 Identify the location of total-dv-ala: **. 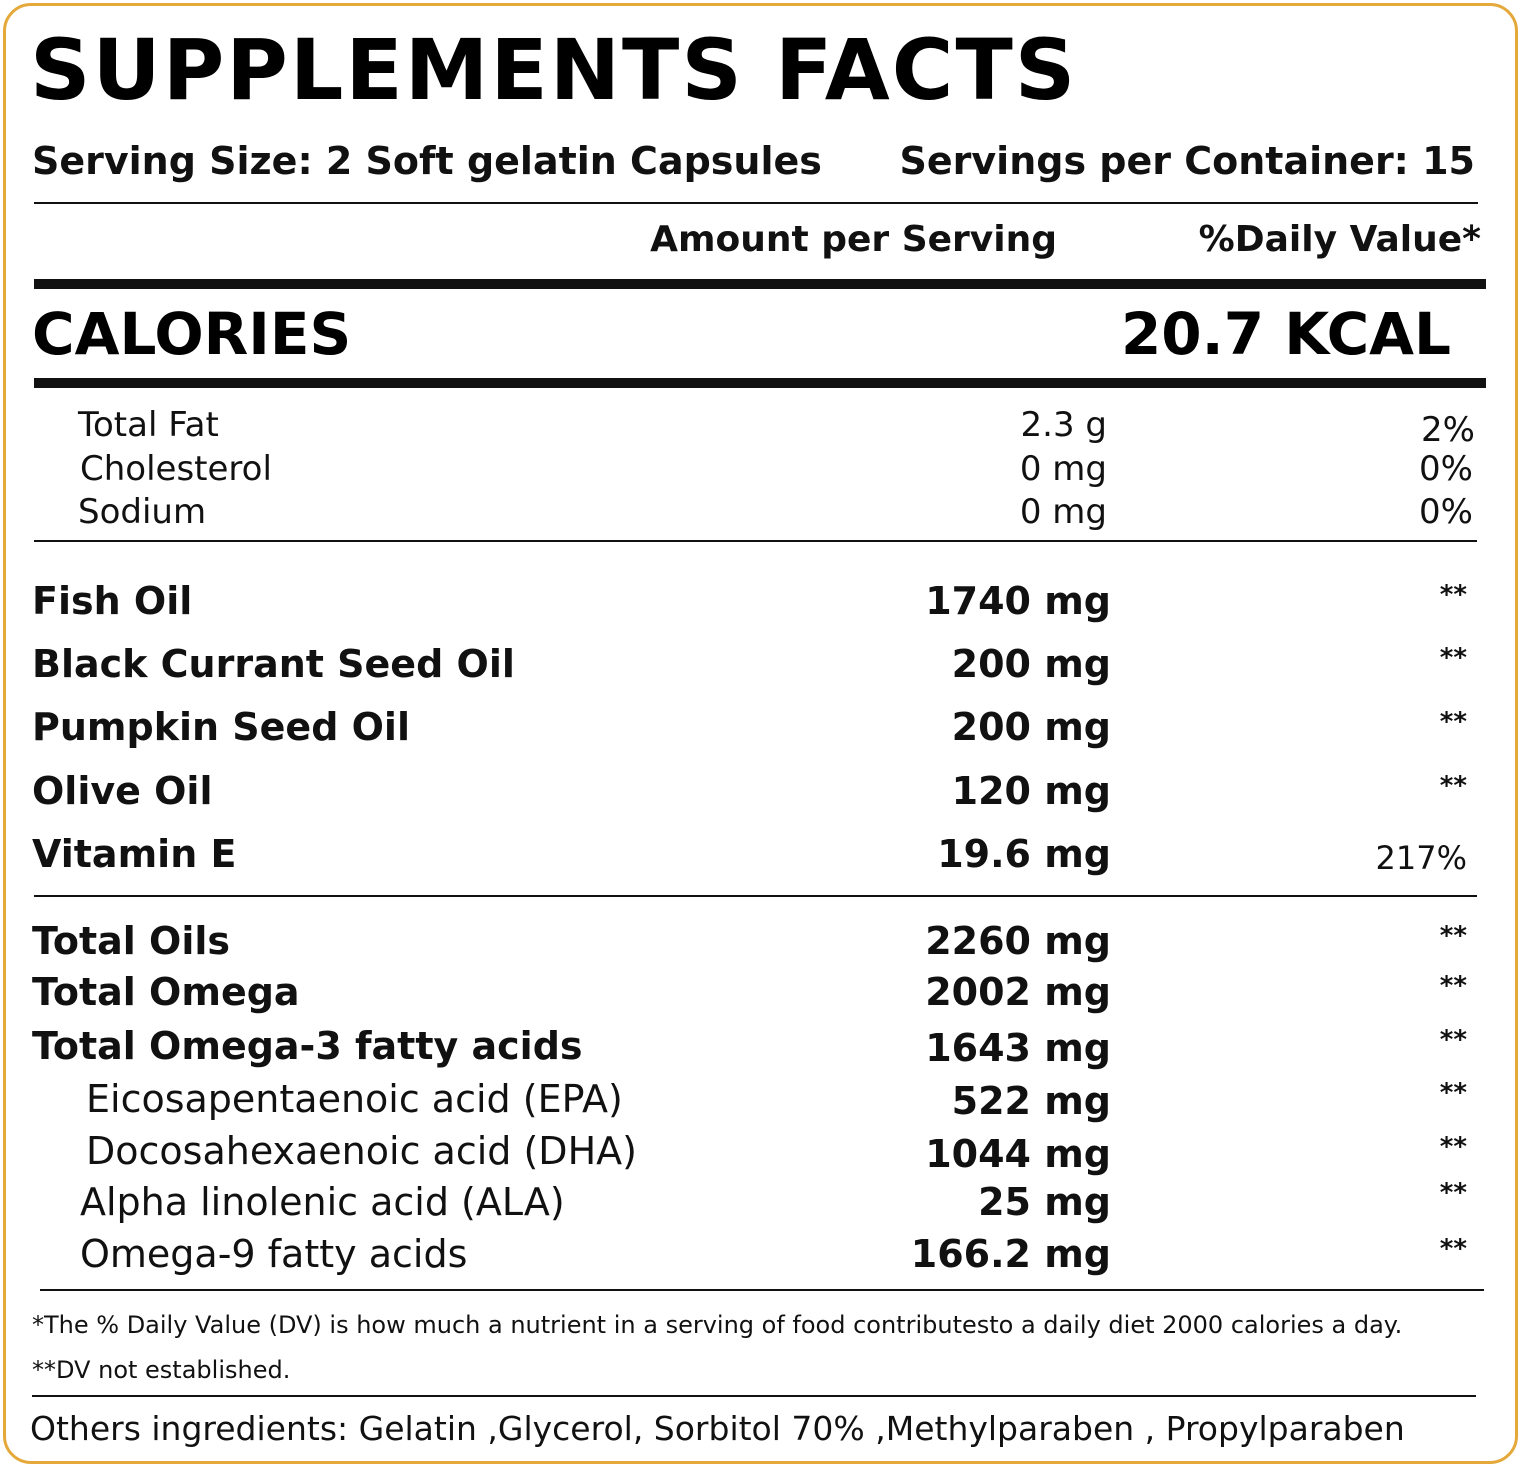
(1453, 1193).